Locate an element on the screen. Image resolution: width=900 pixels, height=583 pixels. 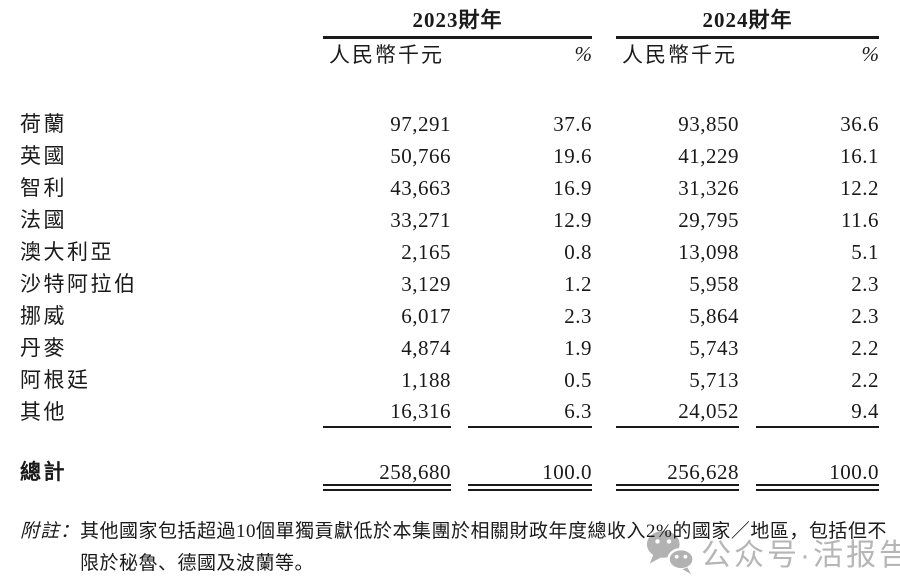
table-row-denmark: 丹麥 4,874 1.9 5,743 2.2 is located at coordinates (449, 348).